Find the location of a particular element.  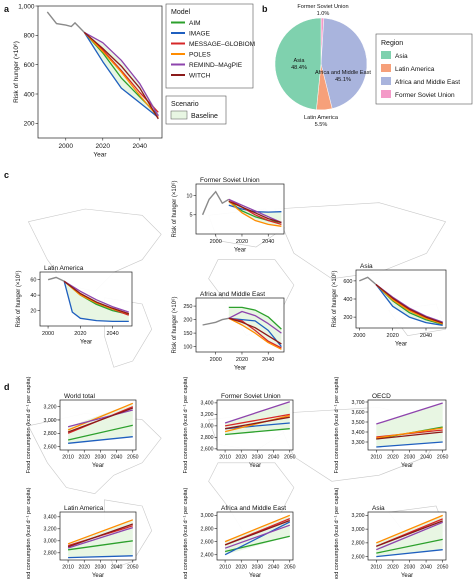

y-tick-label-d-oecd-4: 3,700 is located at coordinates (358, 403).